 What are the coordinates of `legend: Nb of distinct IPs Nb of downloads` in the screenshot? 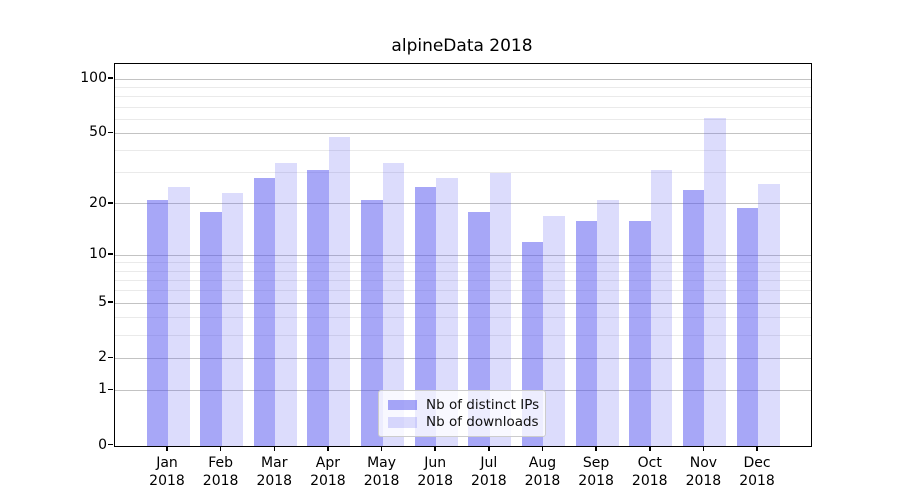 It's located at (462, 413).